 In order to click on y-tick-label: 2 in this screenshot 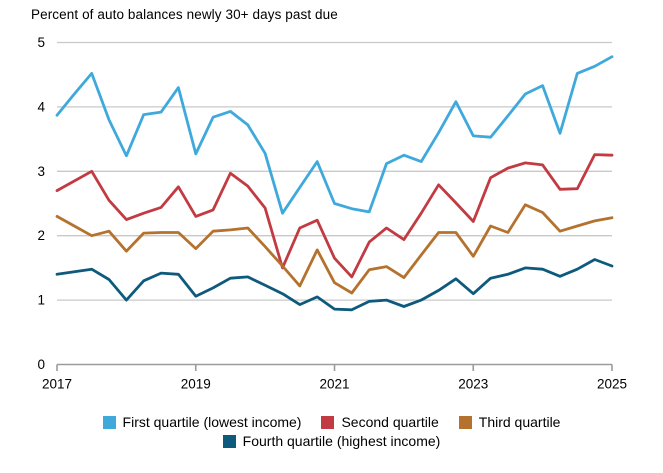, I will do `click(41, 235)`.